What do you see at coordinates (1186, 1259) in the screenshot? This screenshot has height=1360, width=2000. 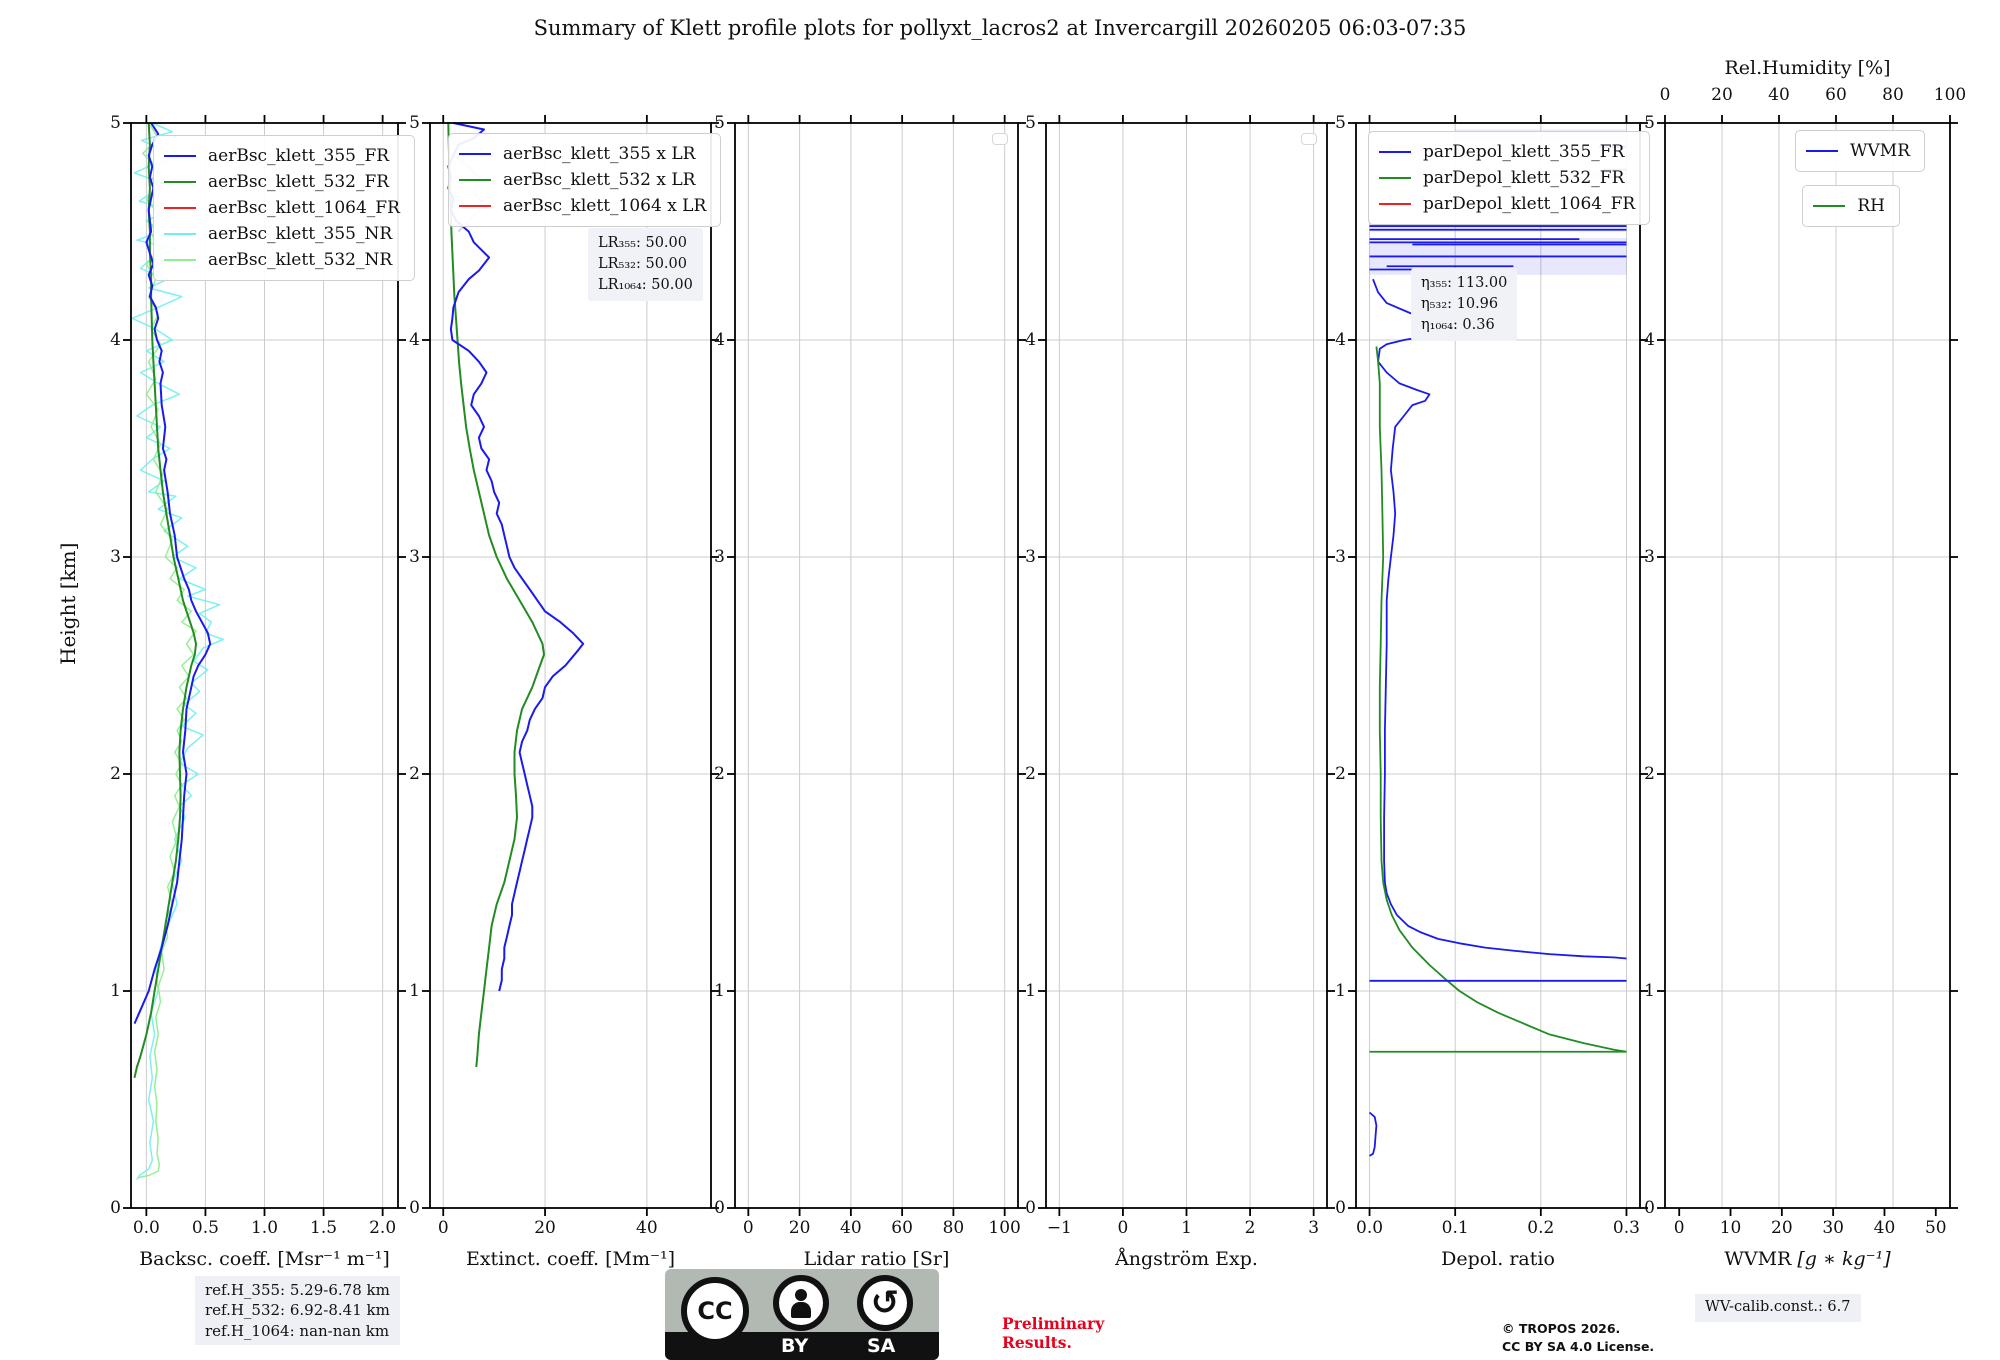 I see `angstrom-exp-axis-label: Ångström Exp.` at bounding box center [1186, 1259].